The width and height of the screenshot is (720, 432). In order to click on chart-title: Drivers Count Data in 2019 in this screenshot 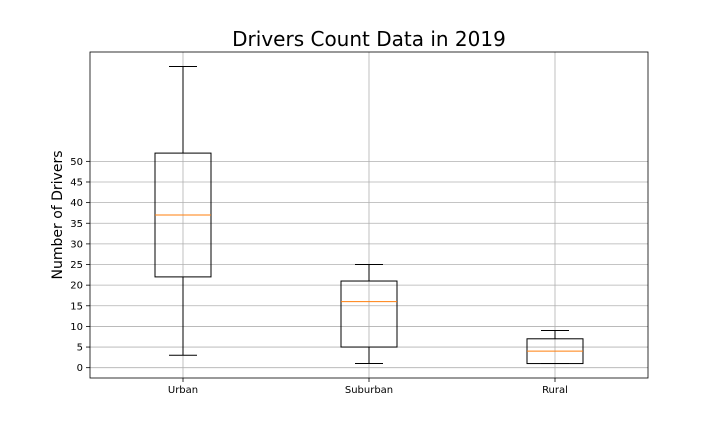, I will do `click(369, 39)`.